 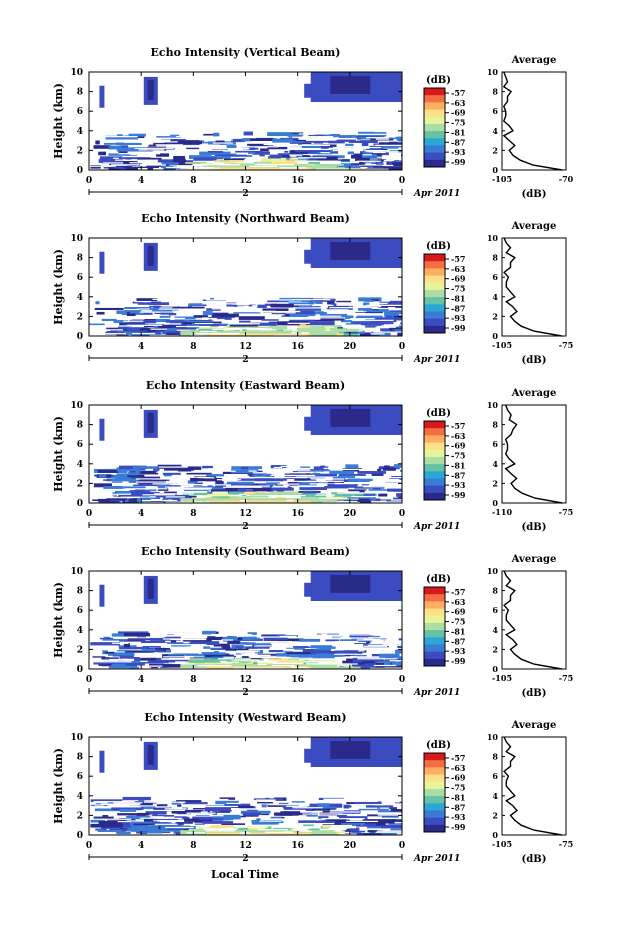 What do you see at coordinates (350, 347) in the screenshot?
I see `x-tick-label: 20` at bounding box center [350, 347].